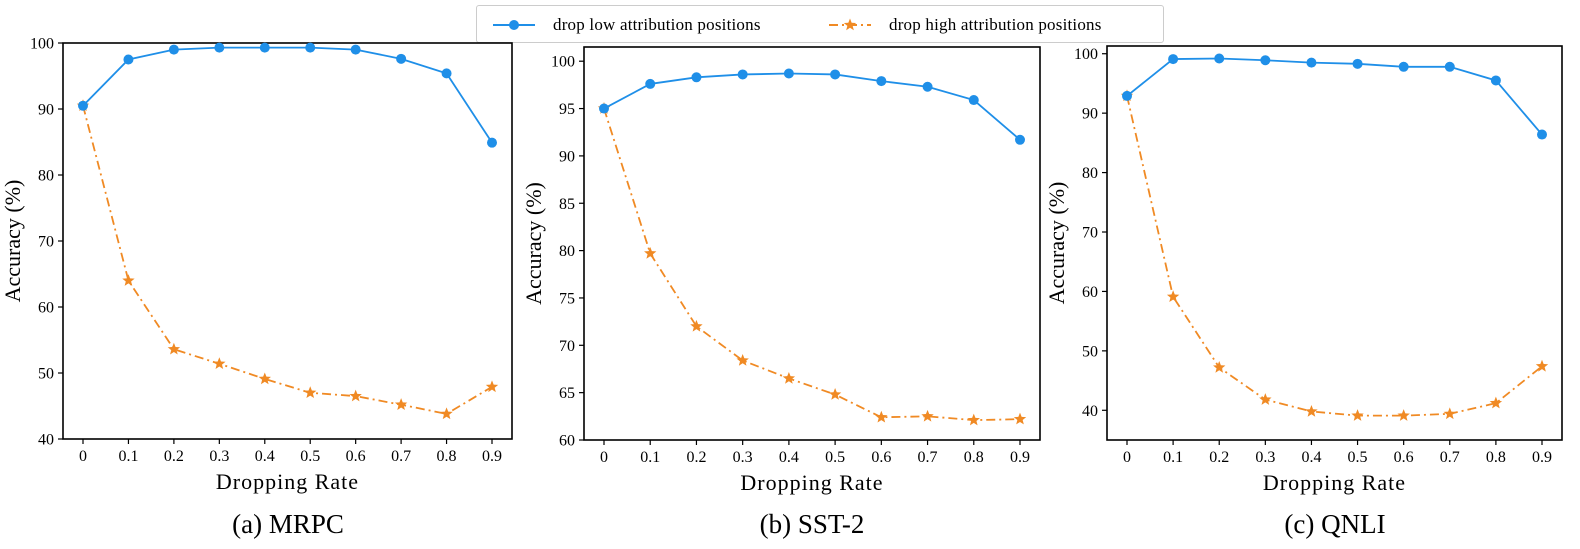 Image resolution: width=1580 pixels, height=549 pixels. Describe the element at coordinates (1090, 351) in the screenshot. I see `y-tick-label: 50` at that location.